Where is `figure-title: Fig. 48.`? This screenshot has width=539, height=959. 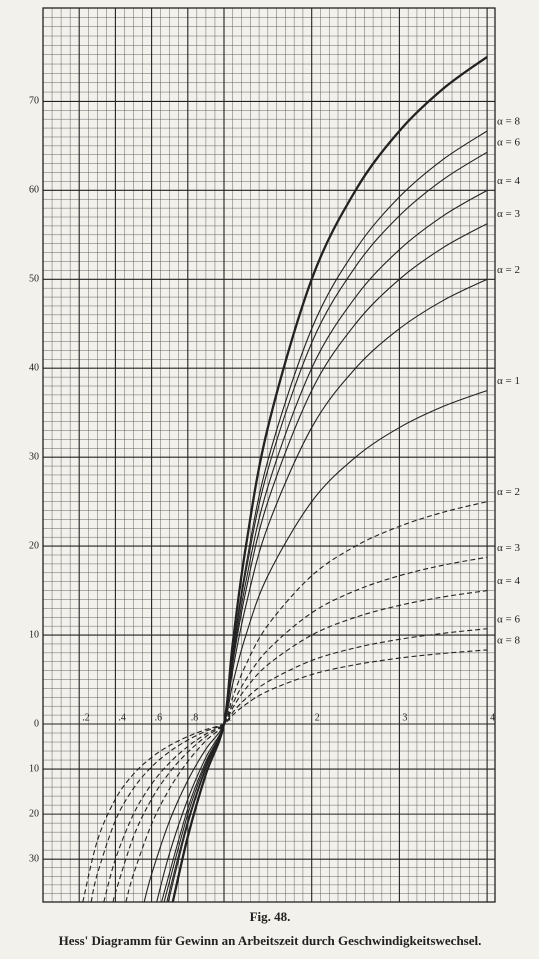 figure-title: Fig. 48. is located at coordinates (270, 916).